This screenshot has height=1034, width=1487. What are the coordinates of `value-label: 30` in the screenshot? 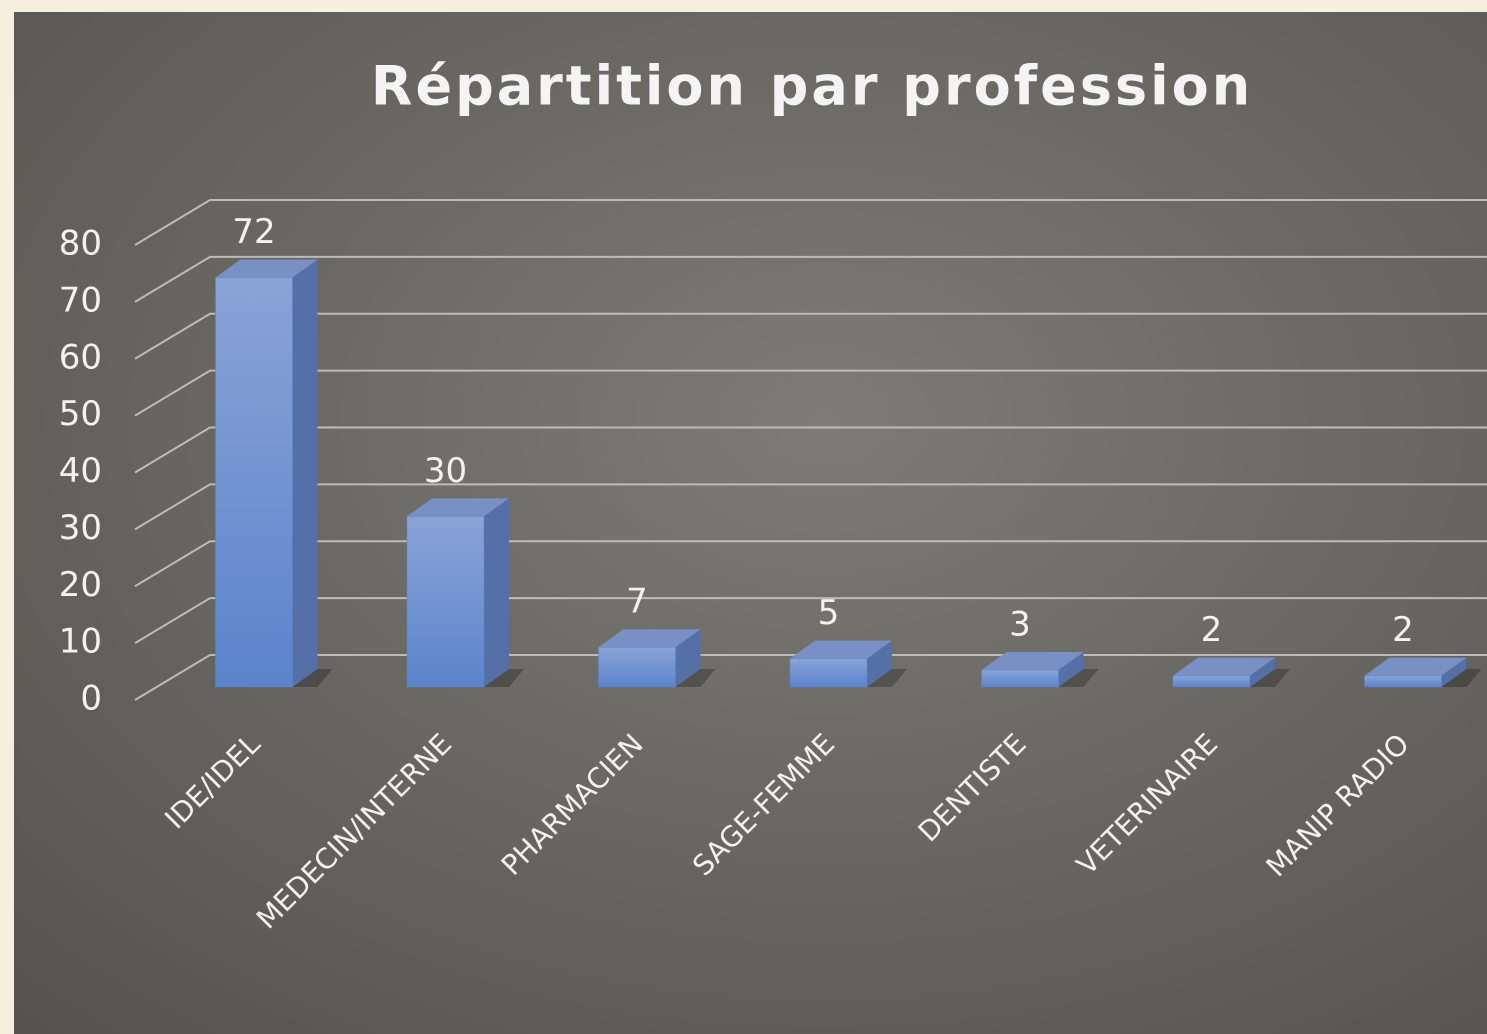 It's located at (445, 471).